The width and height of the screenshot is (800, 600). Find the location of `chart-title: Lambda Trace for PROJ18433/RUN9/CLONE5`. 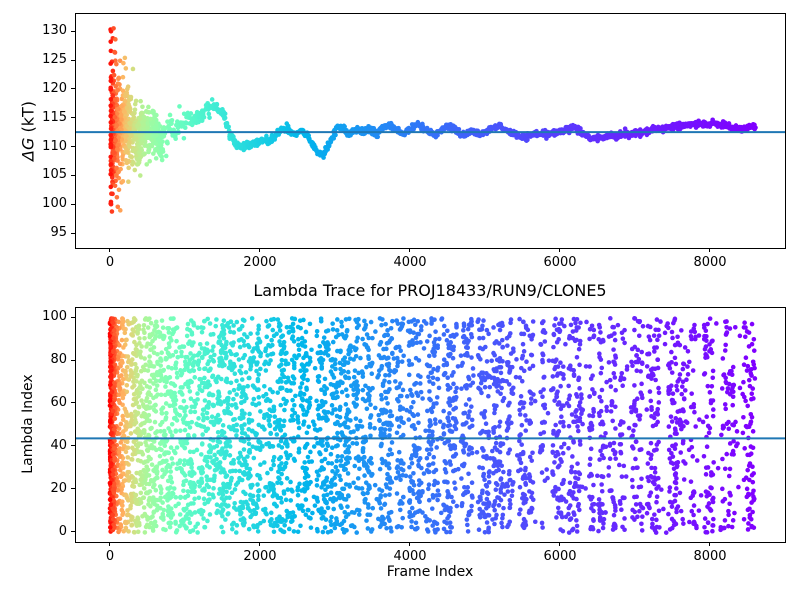

chart-title: Lambda Trace for PROJ18433/RUN9/CLONE5 is located at coordinates (430, 290).